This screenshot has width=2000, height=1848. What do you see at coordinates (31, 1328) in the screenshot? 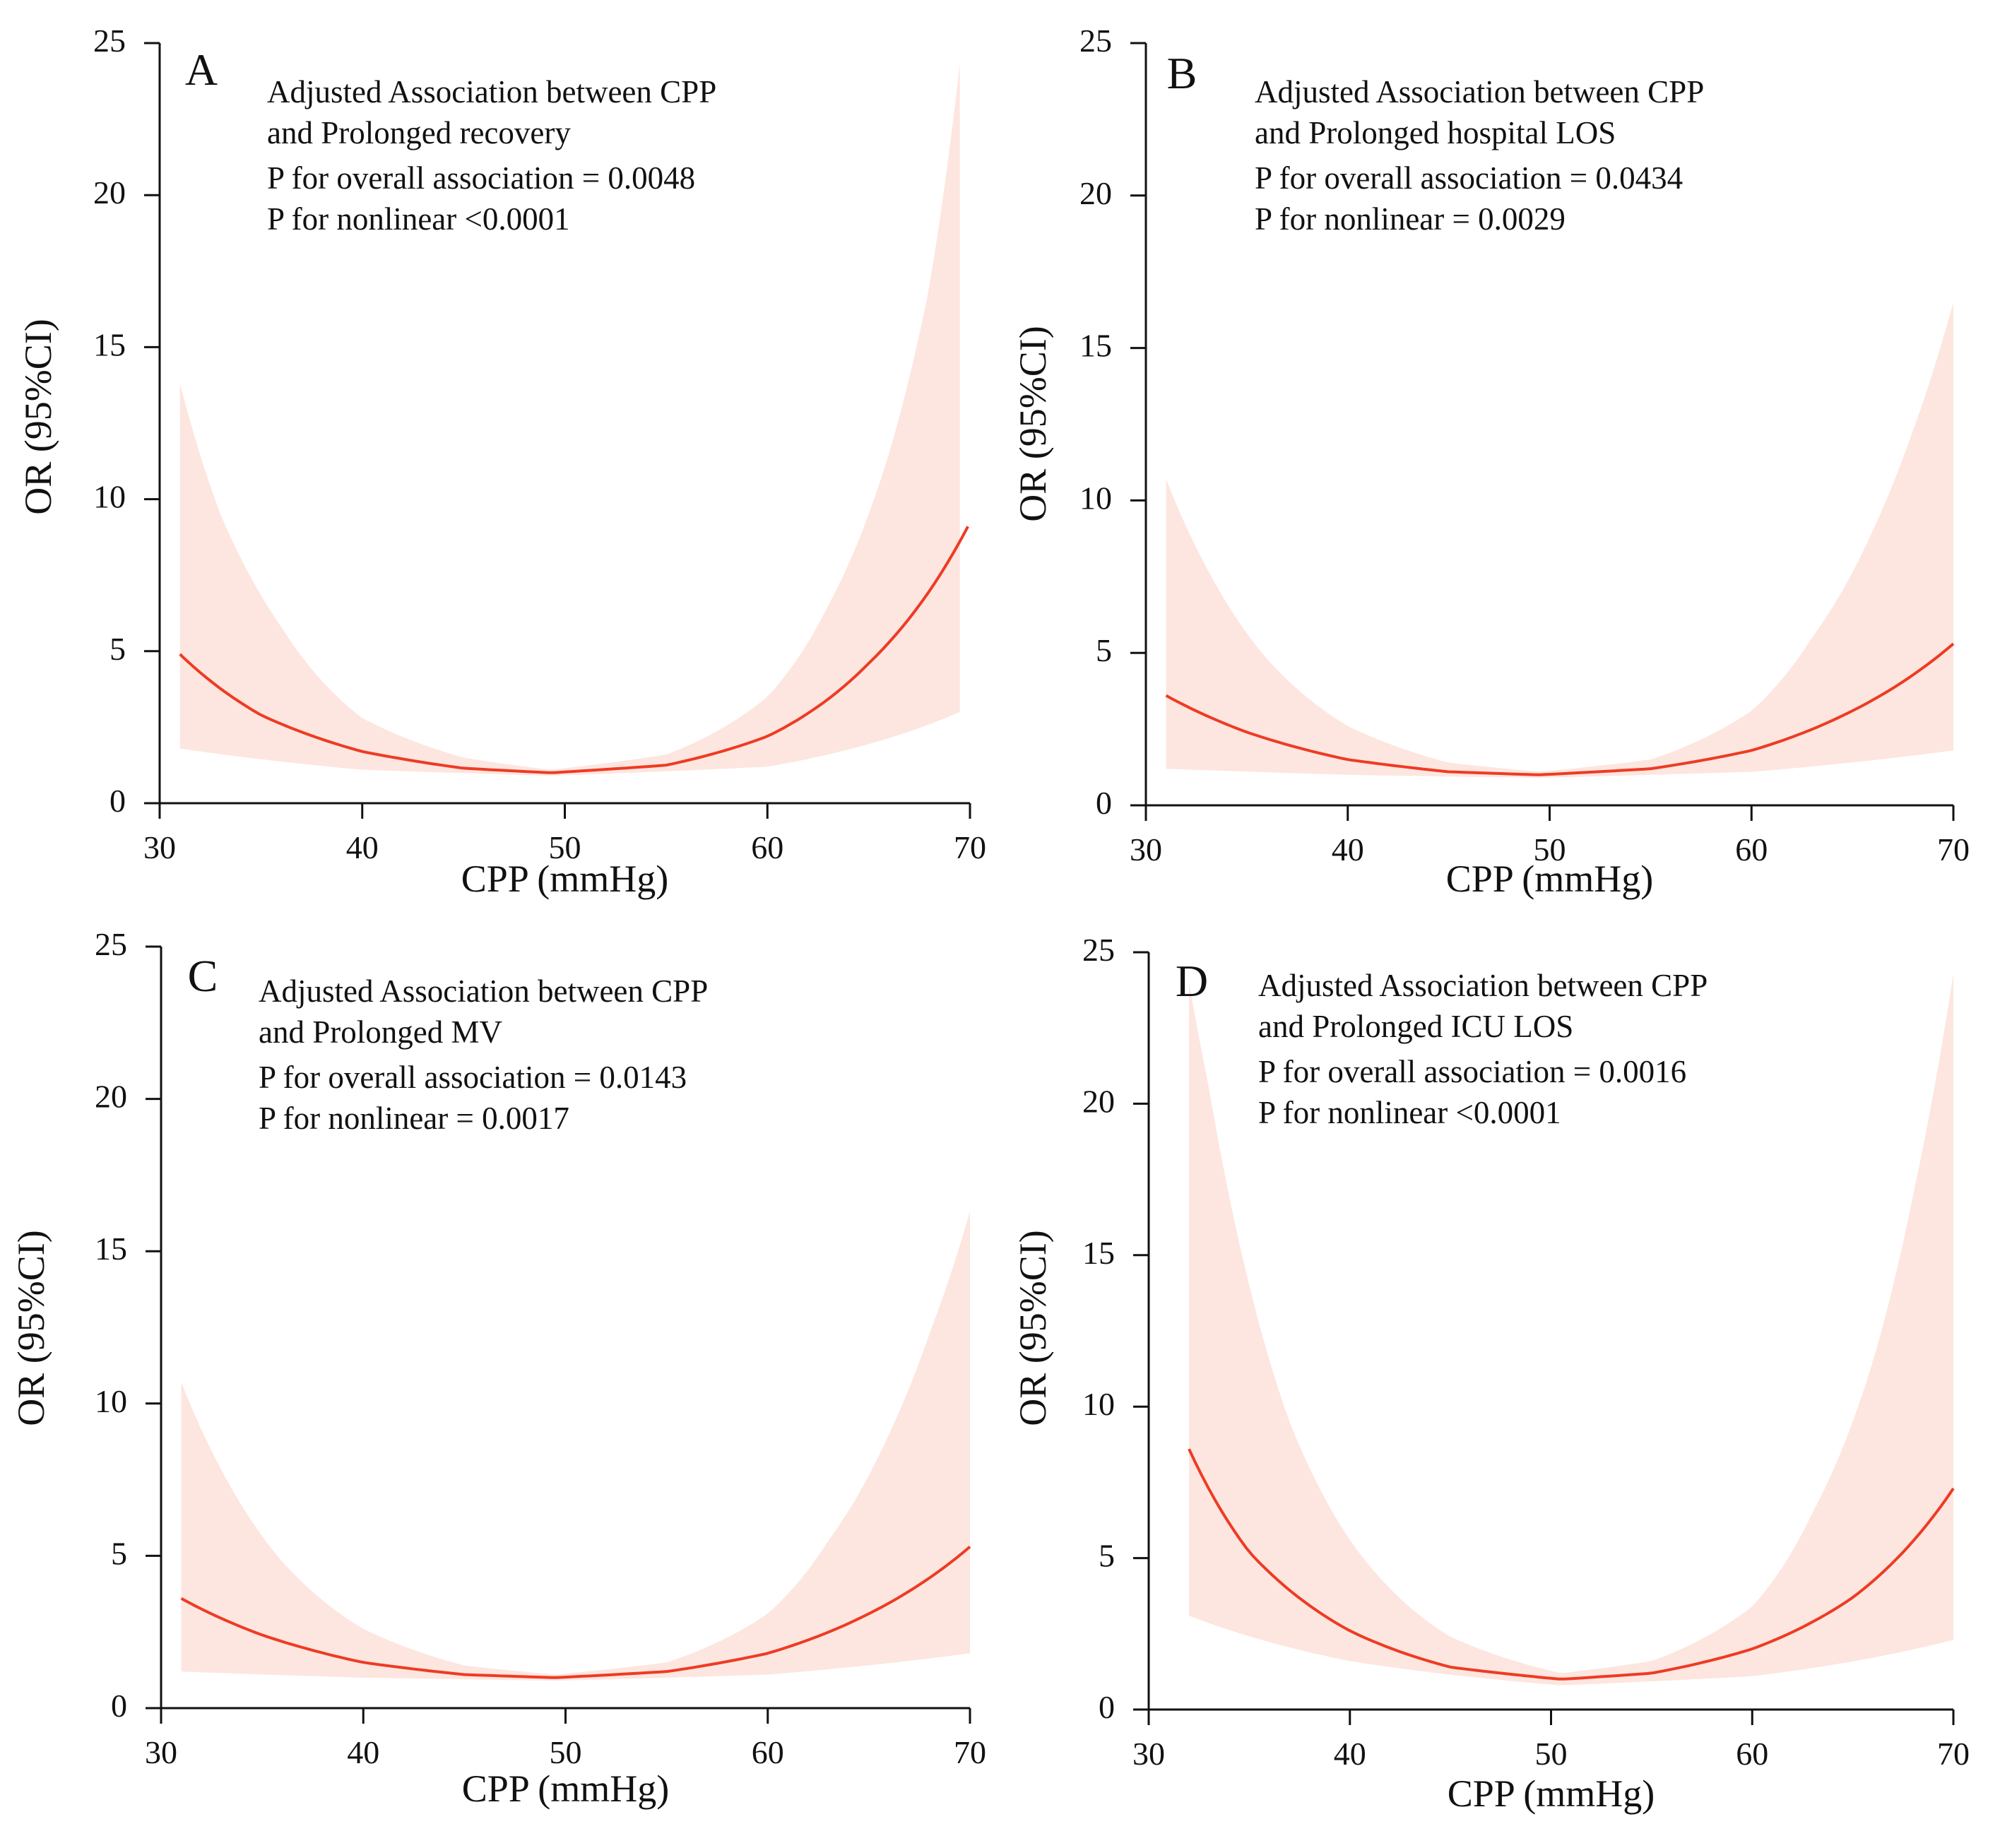
I see `y-axis-title-c: OR (95%CI)` at bounding box center [31, 1328].